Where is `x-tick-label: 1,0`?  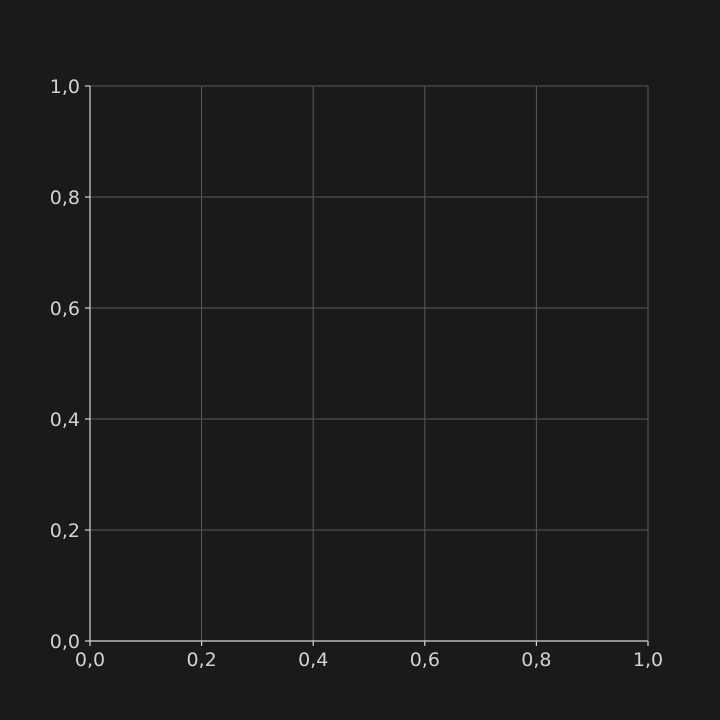 x-tick-label: 1,0 is located at coordinates (648, 660).